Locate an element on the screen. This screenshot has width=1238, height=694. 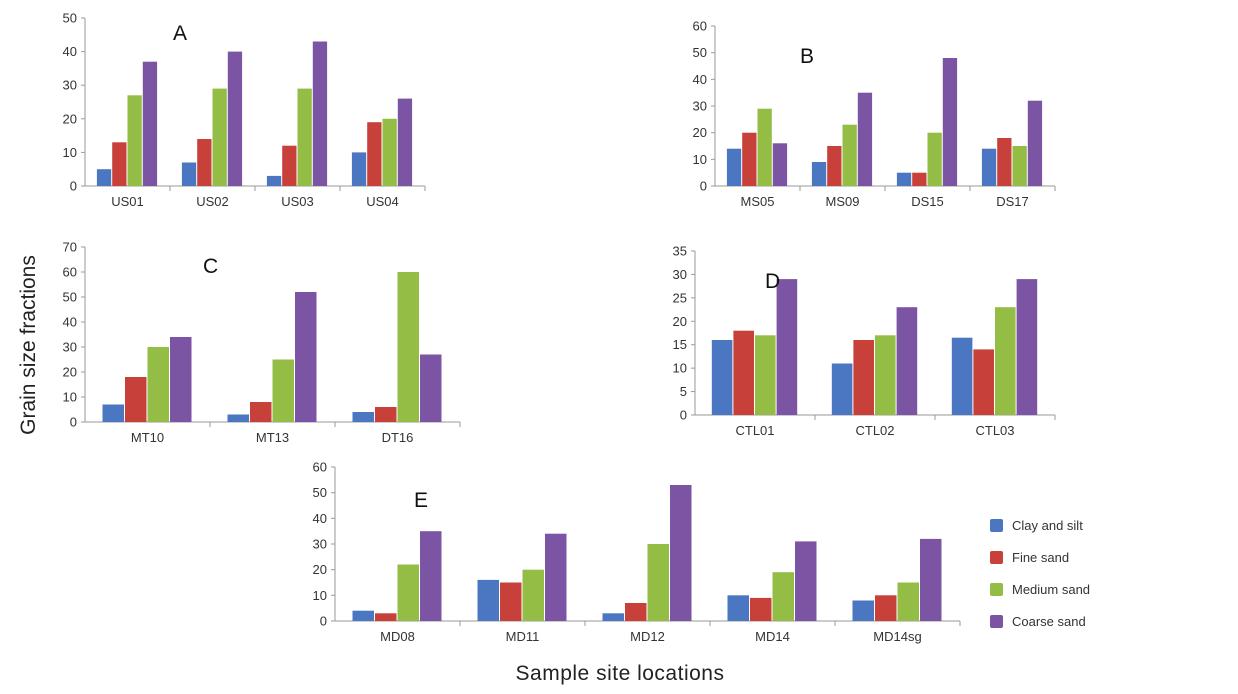
y-tick-label: 35 is located at coordinates (680, 251).